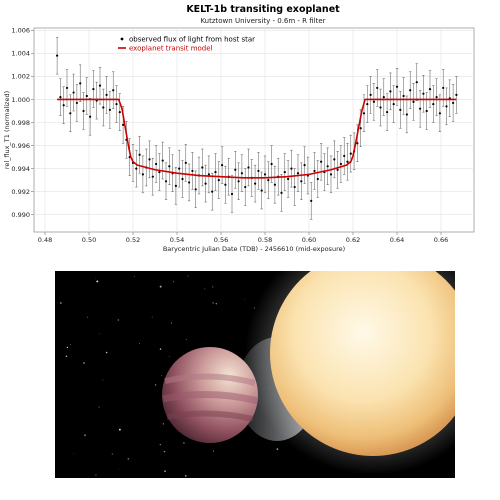  Describe the element at coordinates (221, 240) in the screenshot. I see `x-tick-label: 0.56` at that location.